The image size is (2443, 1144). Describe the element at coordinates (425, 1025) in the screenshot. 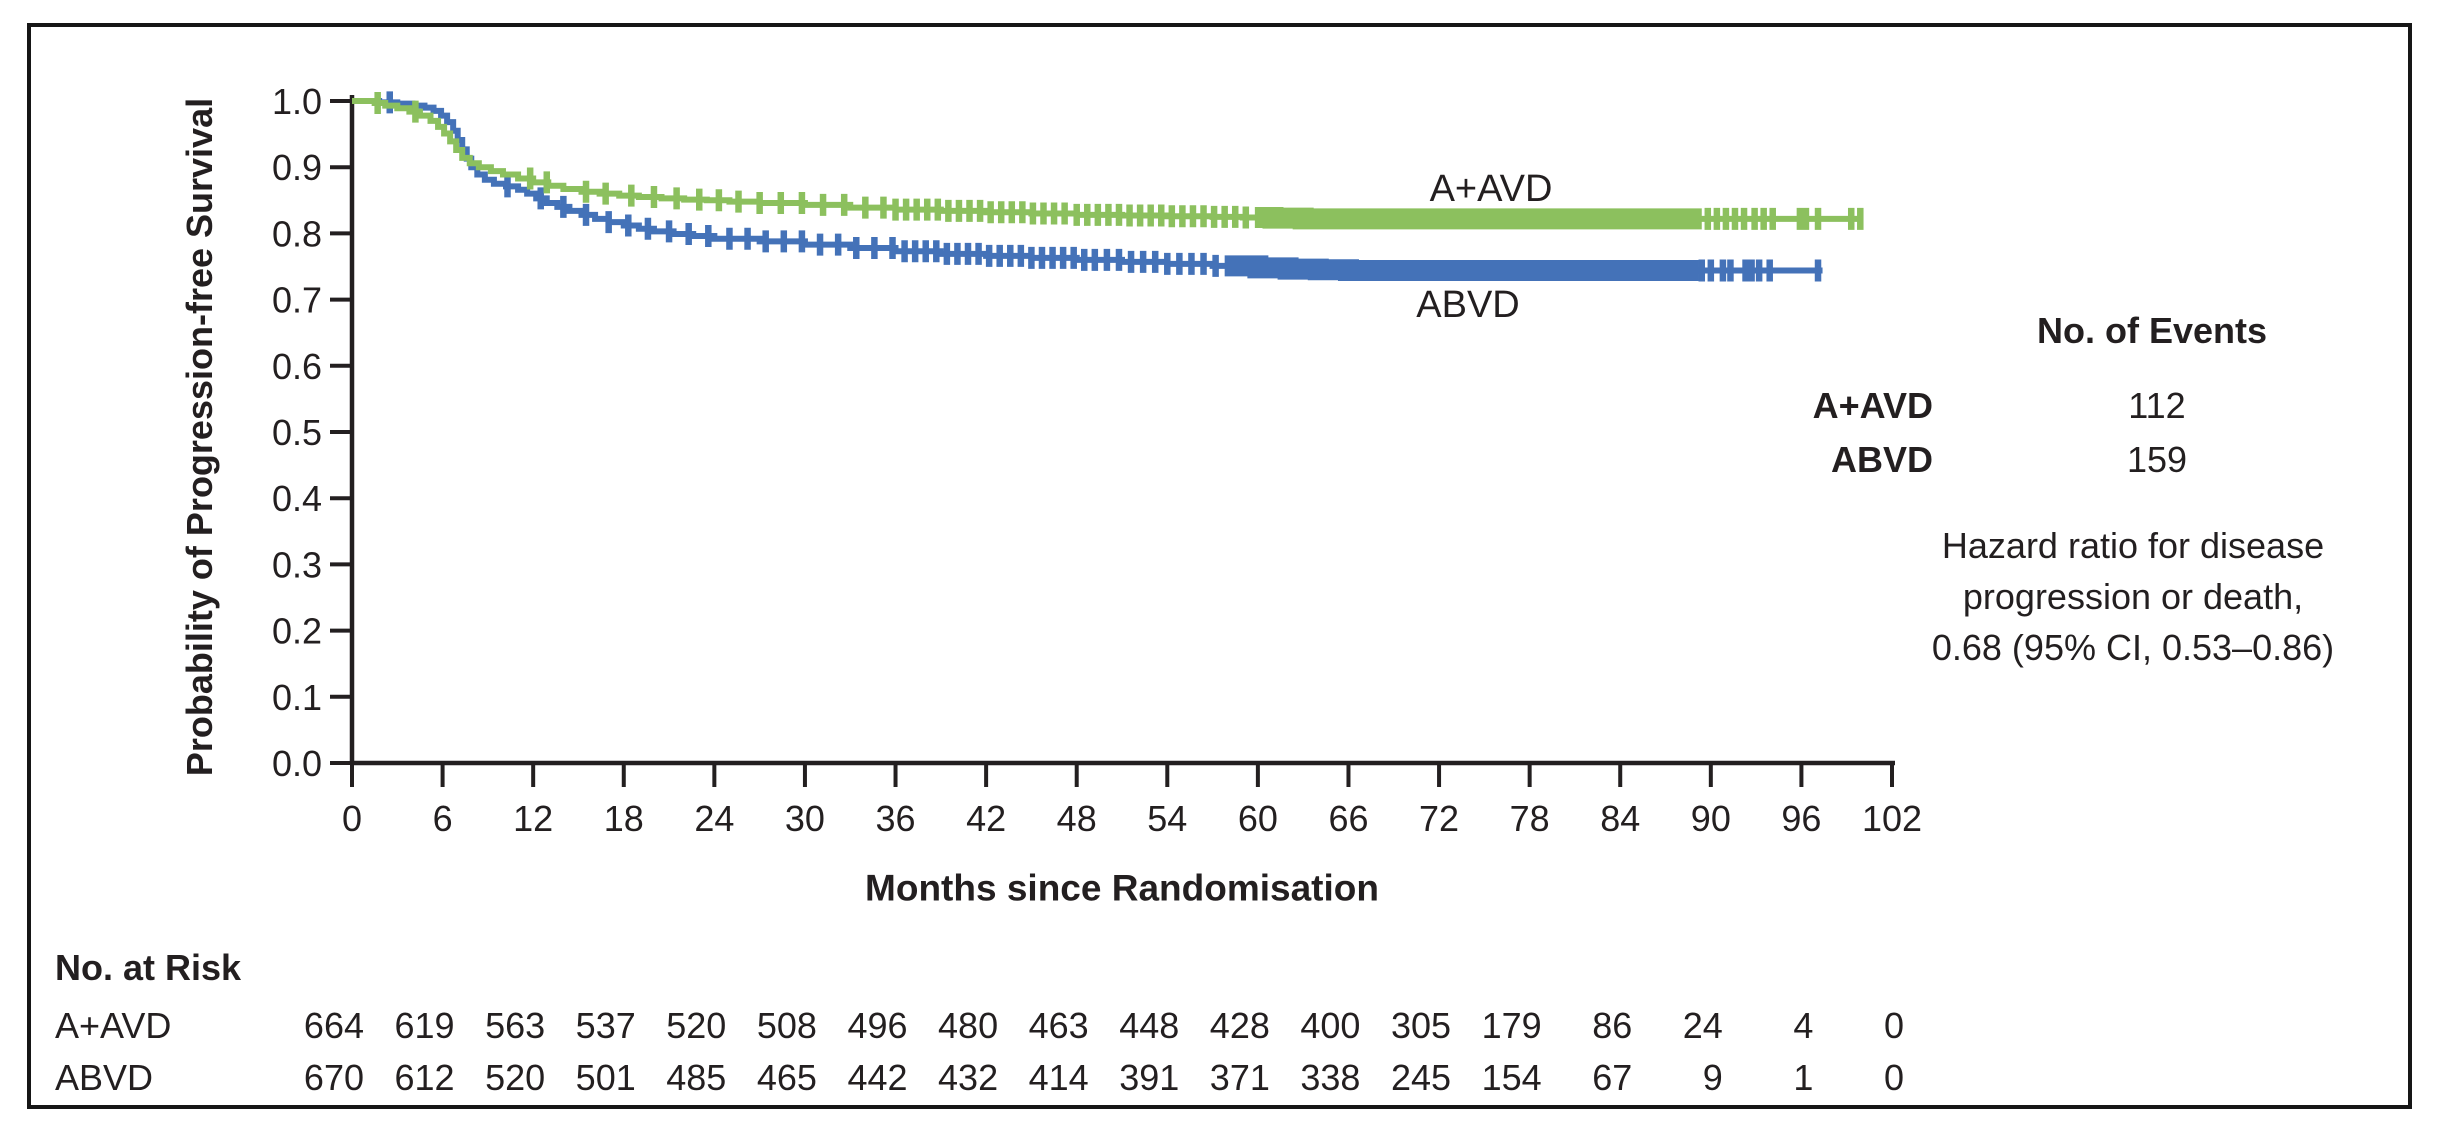

I see `risk-value: 619` at that location.